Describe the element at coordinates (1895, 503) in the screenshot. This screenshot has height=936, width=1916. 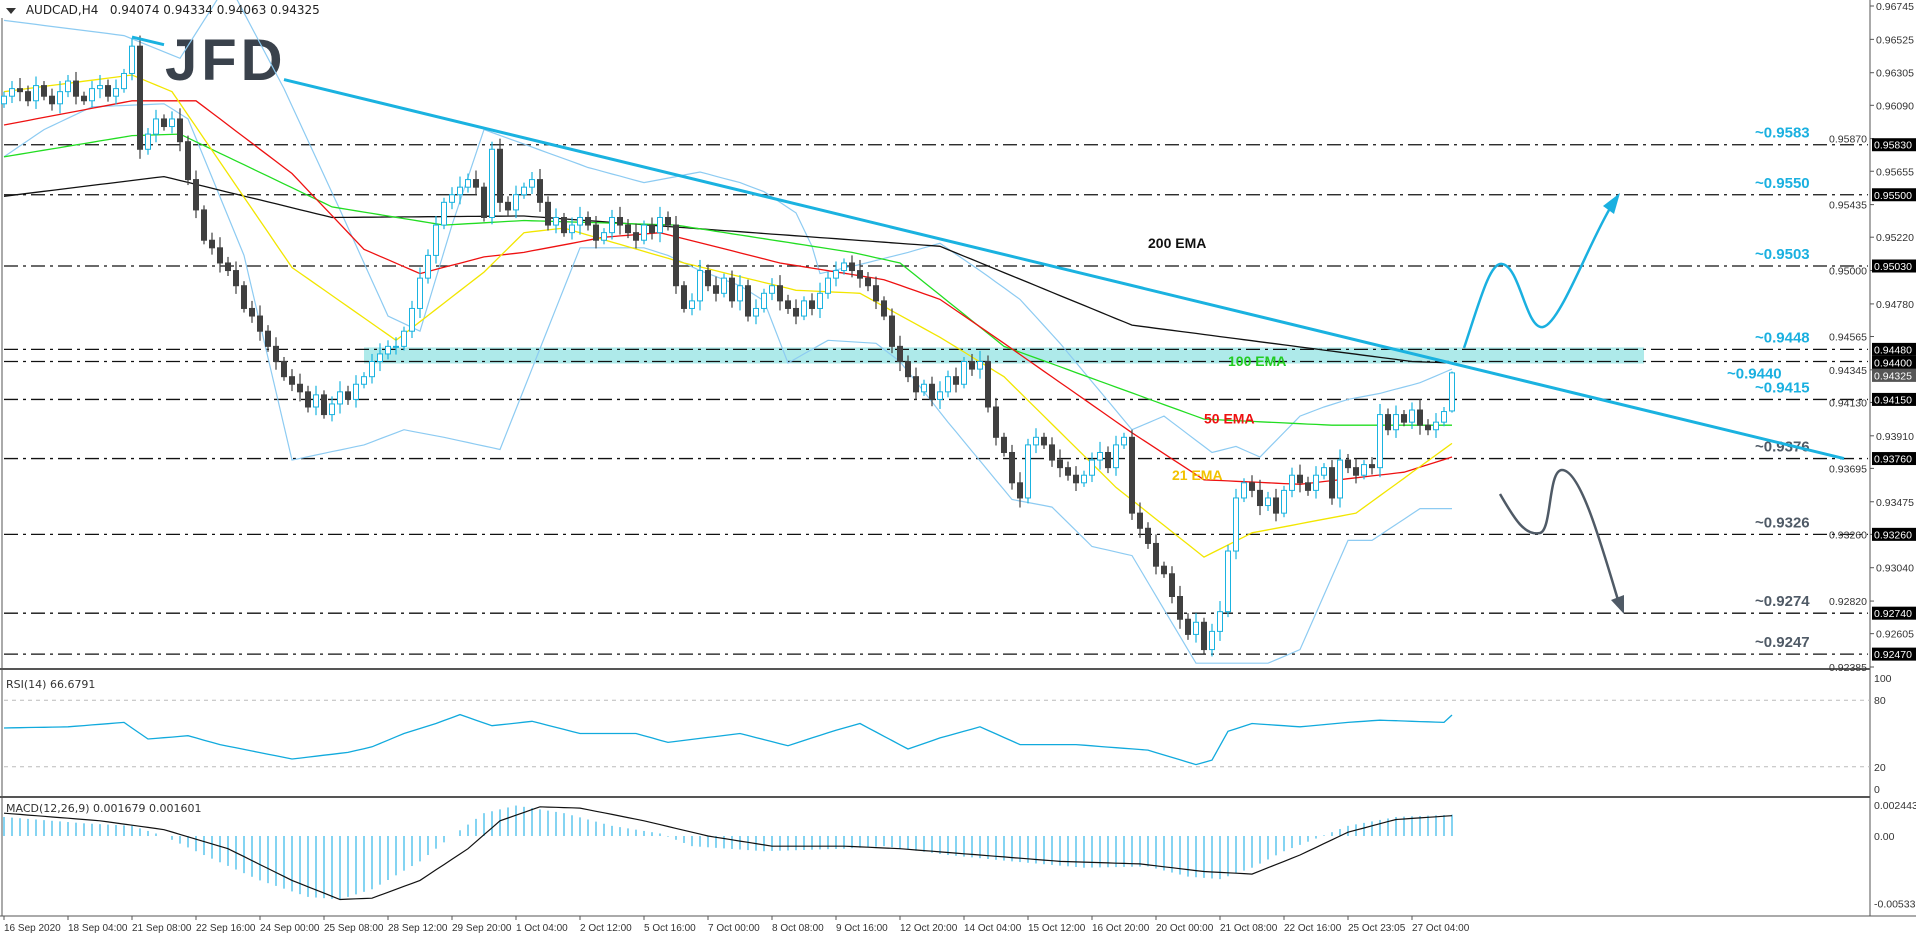
I see `price-tick-label: 0.93475` at that location.